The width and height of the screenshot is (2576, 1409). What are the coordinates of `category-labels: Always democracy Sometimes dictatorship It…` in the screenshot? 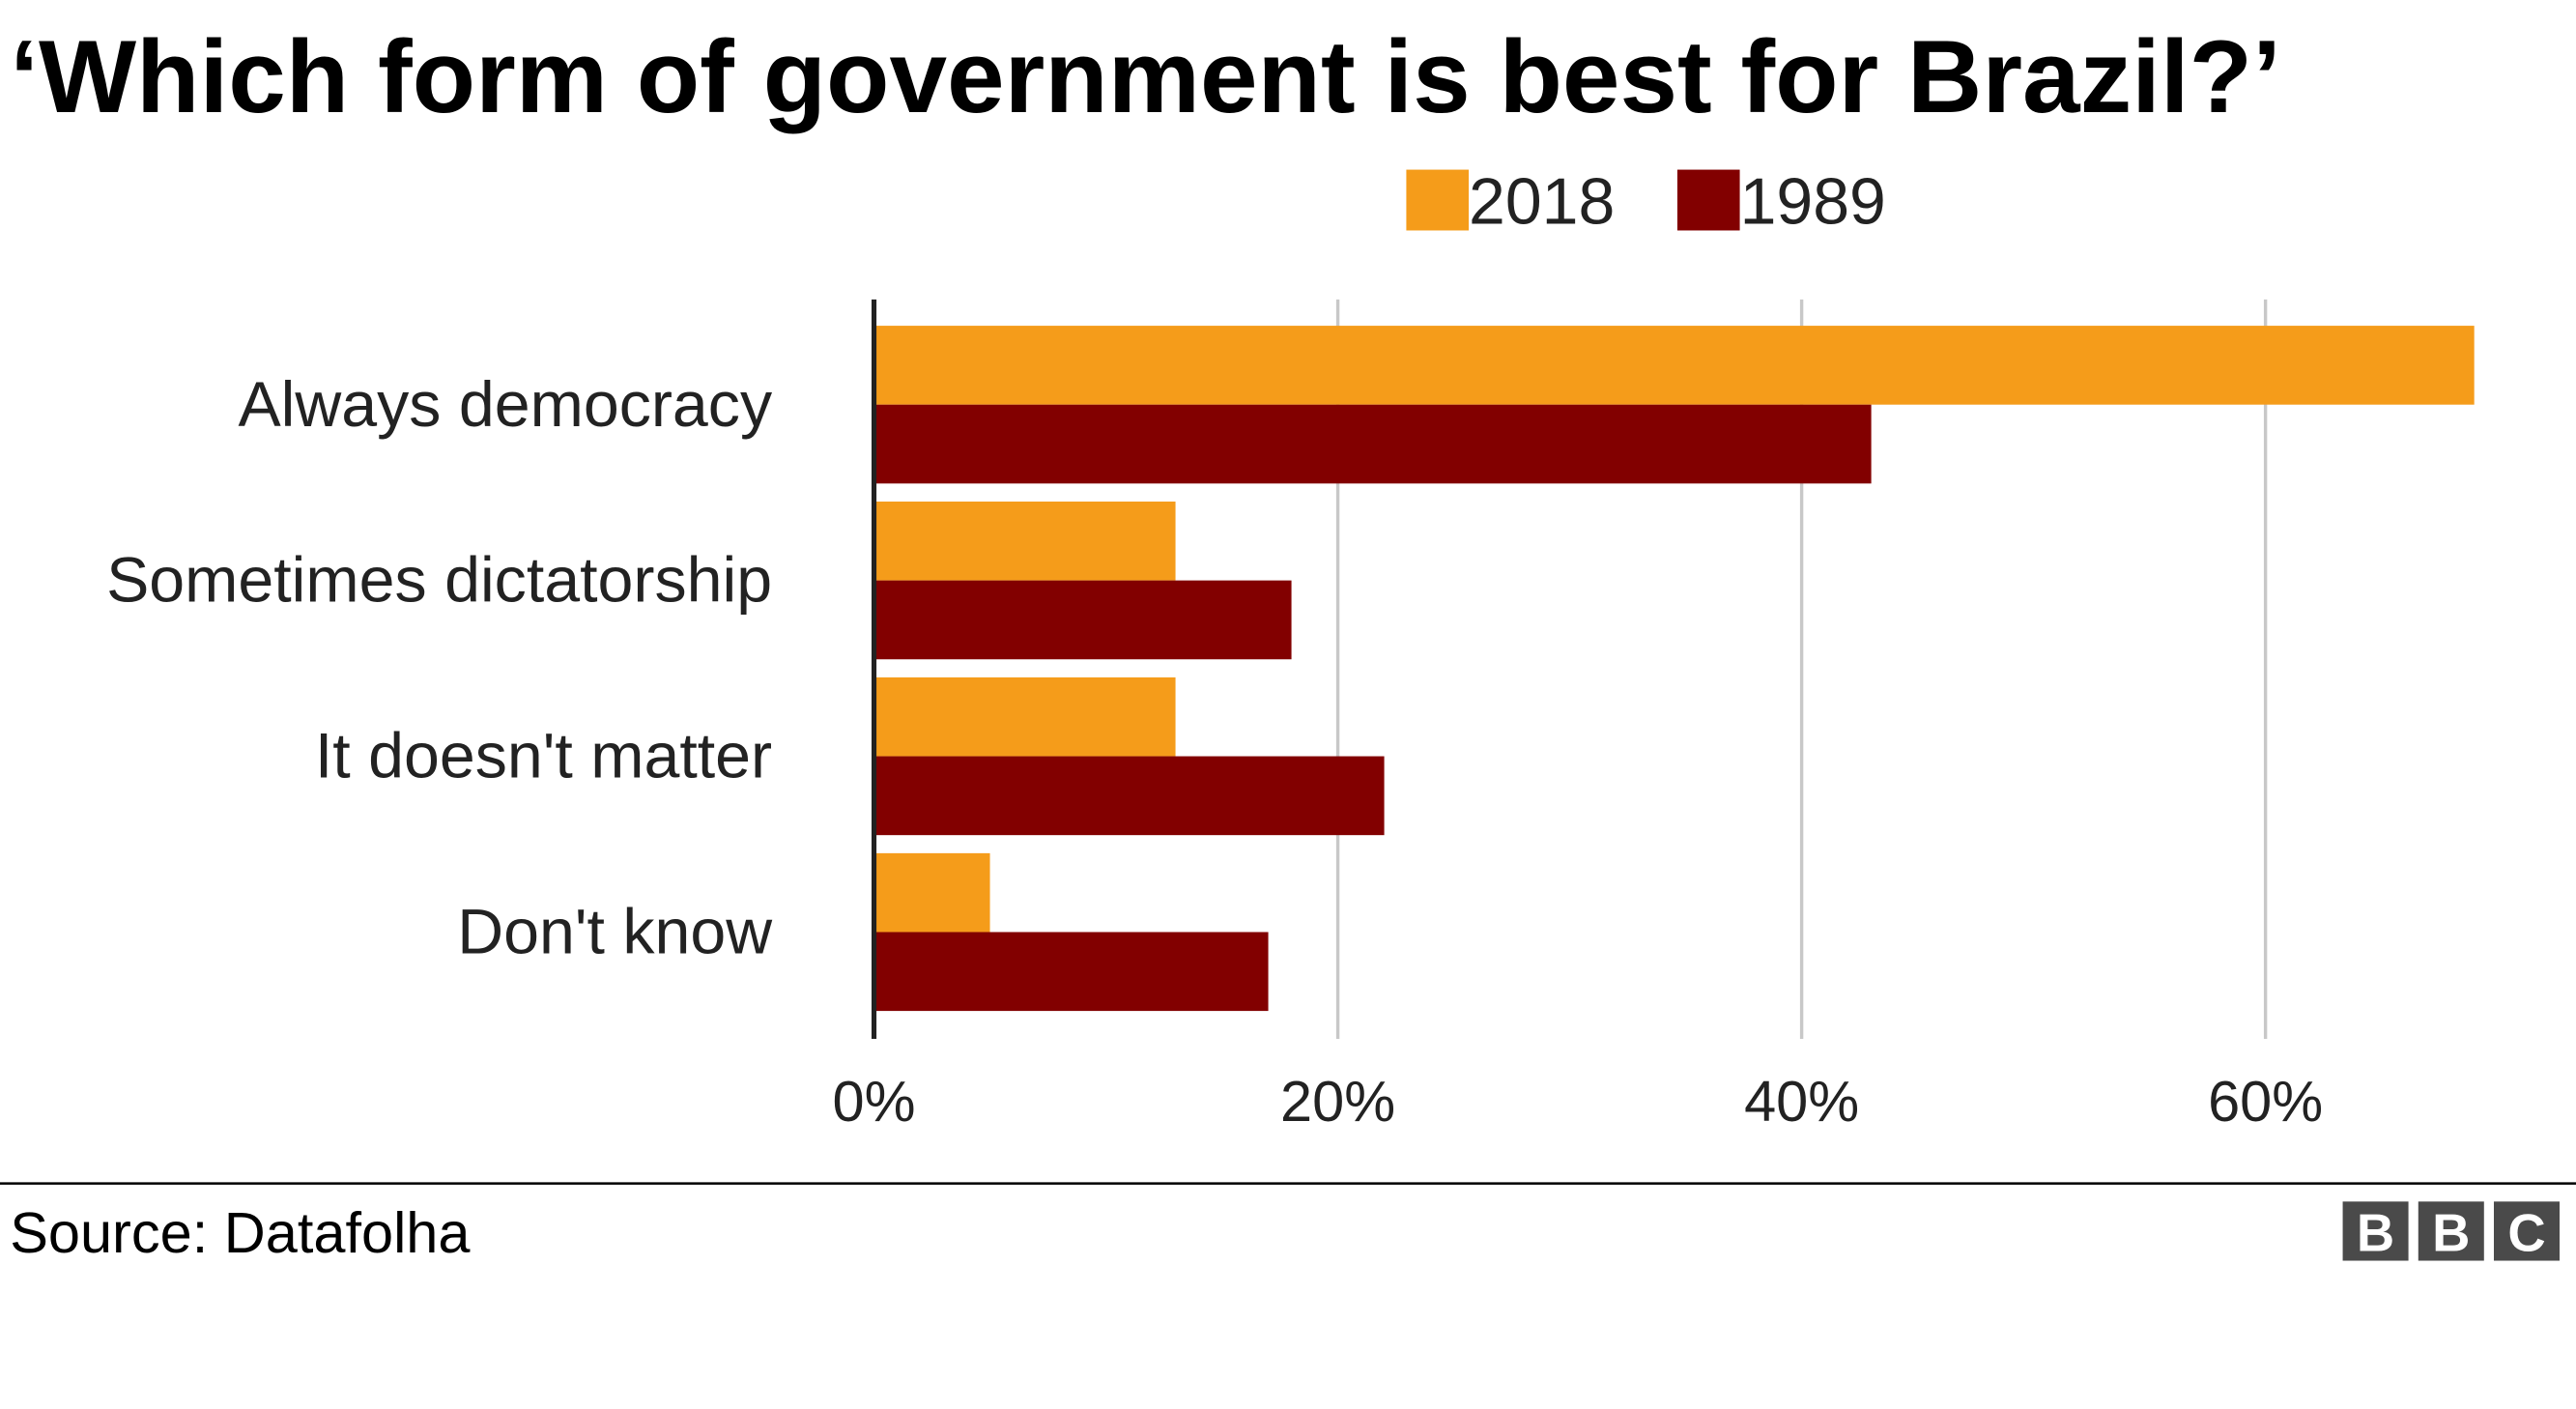 It's located at (440, 668).